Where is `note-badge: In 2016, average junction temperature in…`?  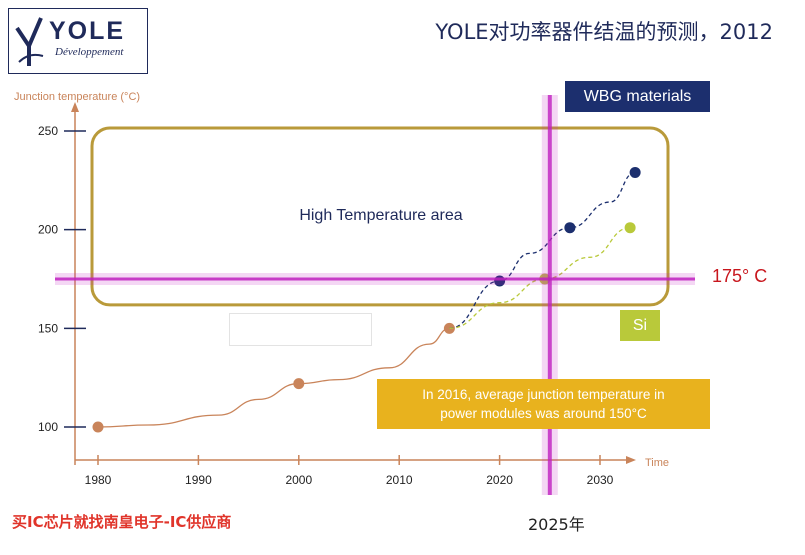
note-badge: In 2016, average junction temperature in… is located at coordinates (543, 404).